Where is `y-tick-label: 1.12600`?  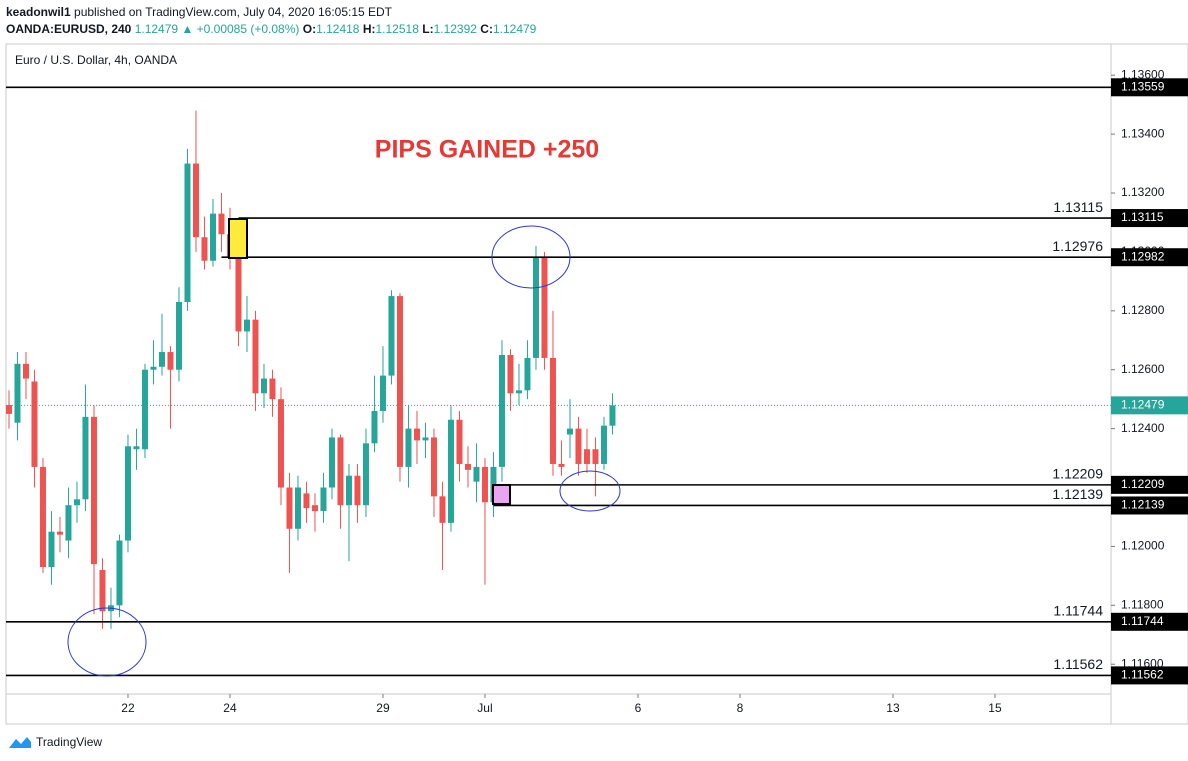 y-tick-label: 1.12600 is located at coordinates (1143, 369).